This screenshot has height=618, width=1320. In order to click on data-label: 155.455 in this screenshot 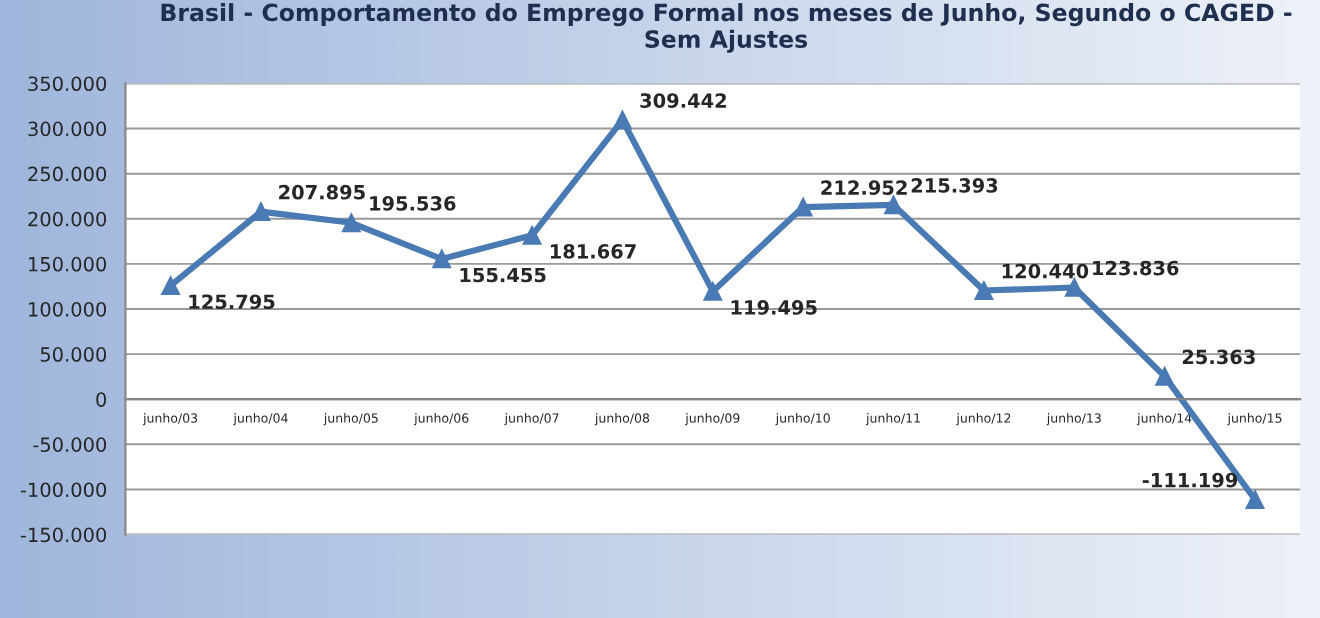, I will do `click(503, 275)`.